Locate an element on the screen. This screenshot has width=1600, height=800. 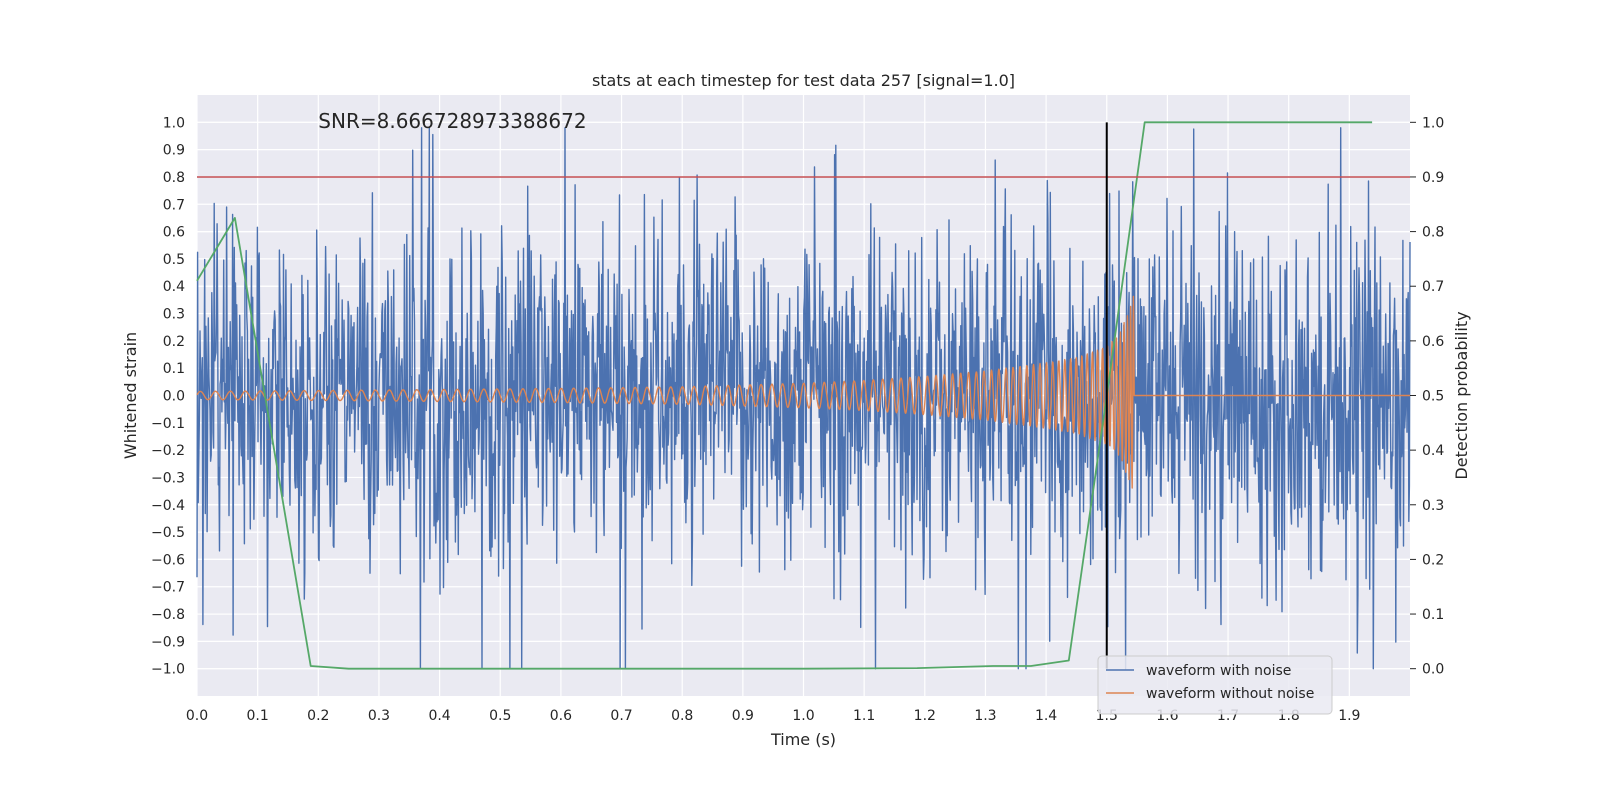
x-tick-label: 0.5 is located at coordinates (500, 716).